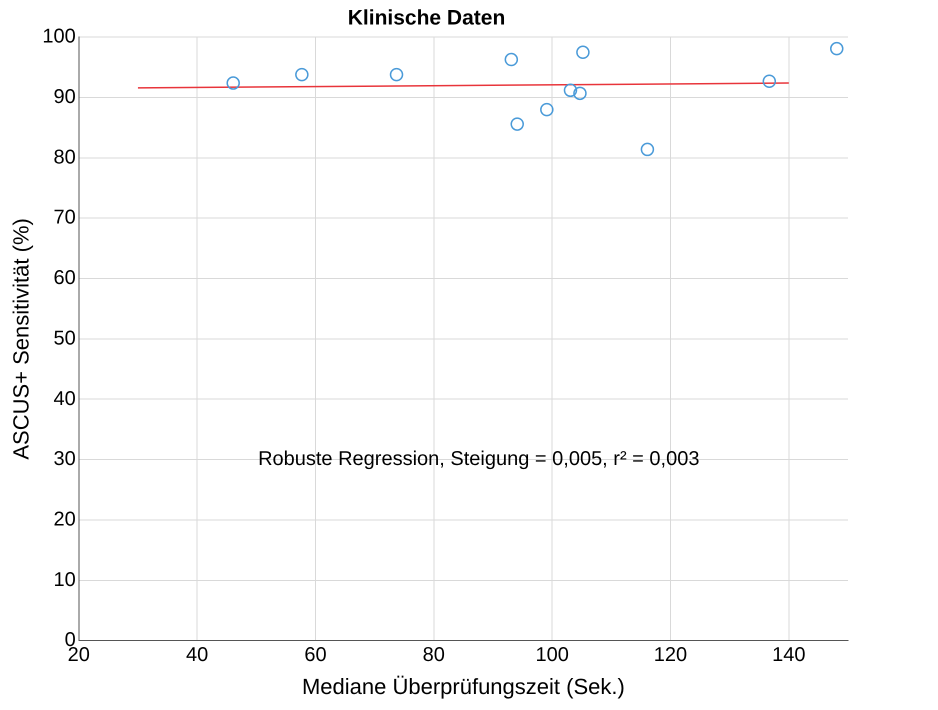 Image resolution: width=938 pixels, height=710 pixels. What do you see at coordinates (65, 338) in the screenshot?
I see `y-tick-label: 50` at bounding box center [65, 338].